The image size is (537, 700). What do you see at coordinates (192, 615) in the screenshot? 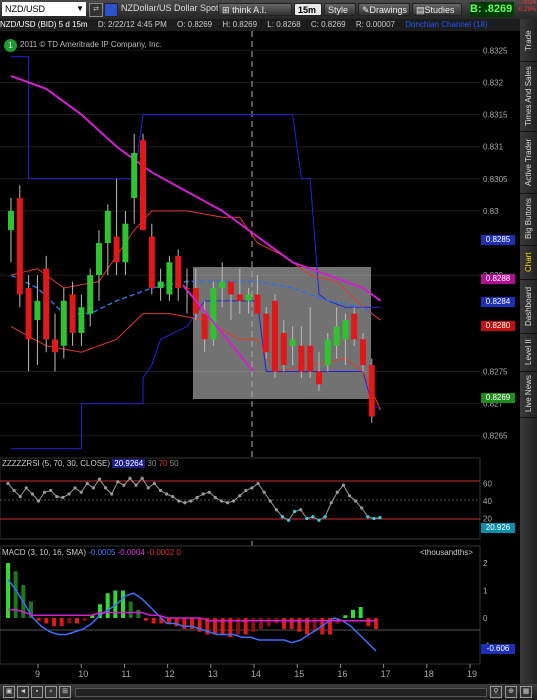
I see `macd-line` at bounding box center [192, 615].